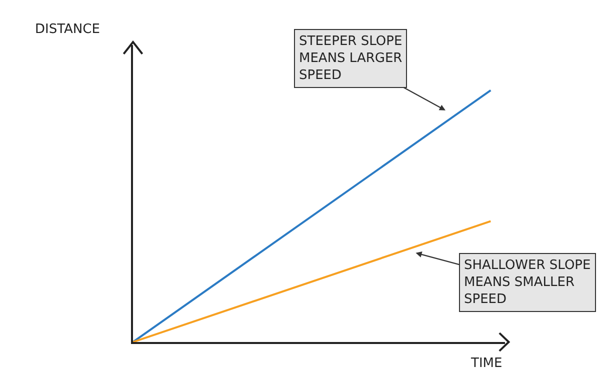 The width and height of the screenshot is (616, 384). What do you see at coordinates (527, 282) in the screenshot?
I see `annotation: SHALLOWER SLOPE MEANS SMALLER SPEED` at bounding box center [527, 282].